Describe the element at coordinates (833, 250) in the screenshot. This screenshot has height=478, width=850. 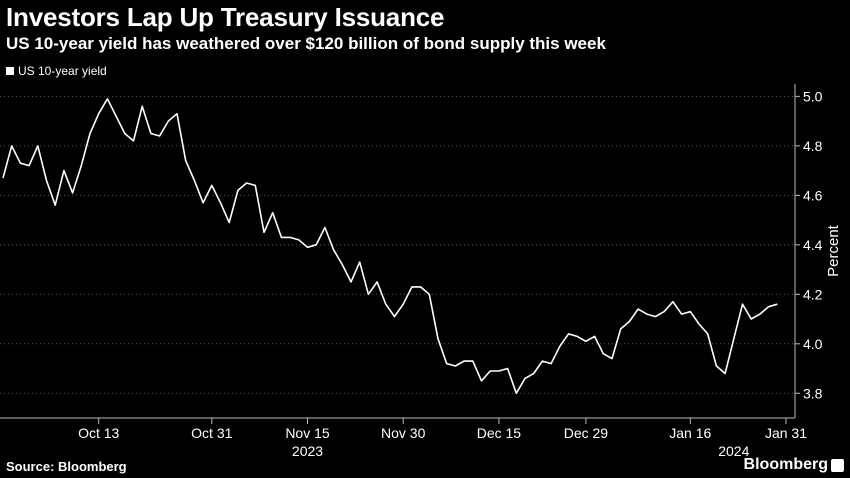
I see `y-axis-label: Percent` at that location.